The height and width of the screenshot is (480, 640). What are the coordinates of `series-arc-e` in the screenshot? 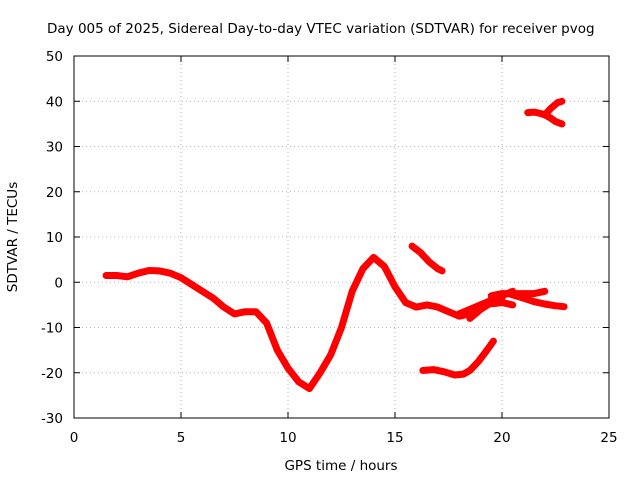 It's located at (536, 300).